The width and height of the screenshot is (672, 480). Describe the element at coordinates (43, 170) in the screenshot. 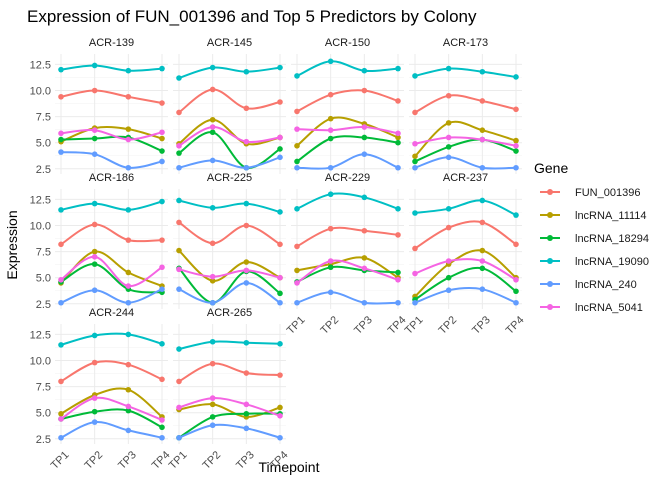

I see `y-tick-label: 2.5` at that location.